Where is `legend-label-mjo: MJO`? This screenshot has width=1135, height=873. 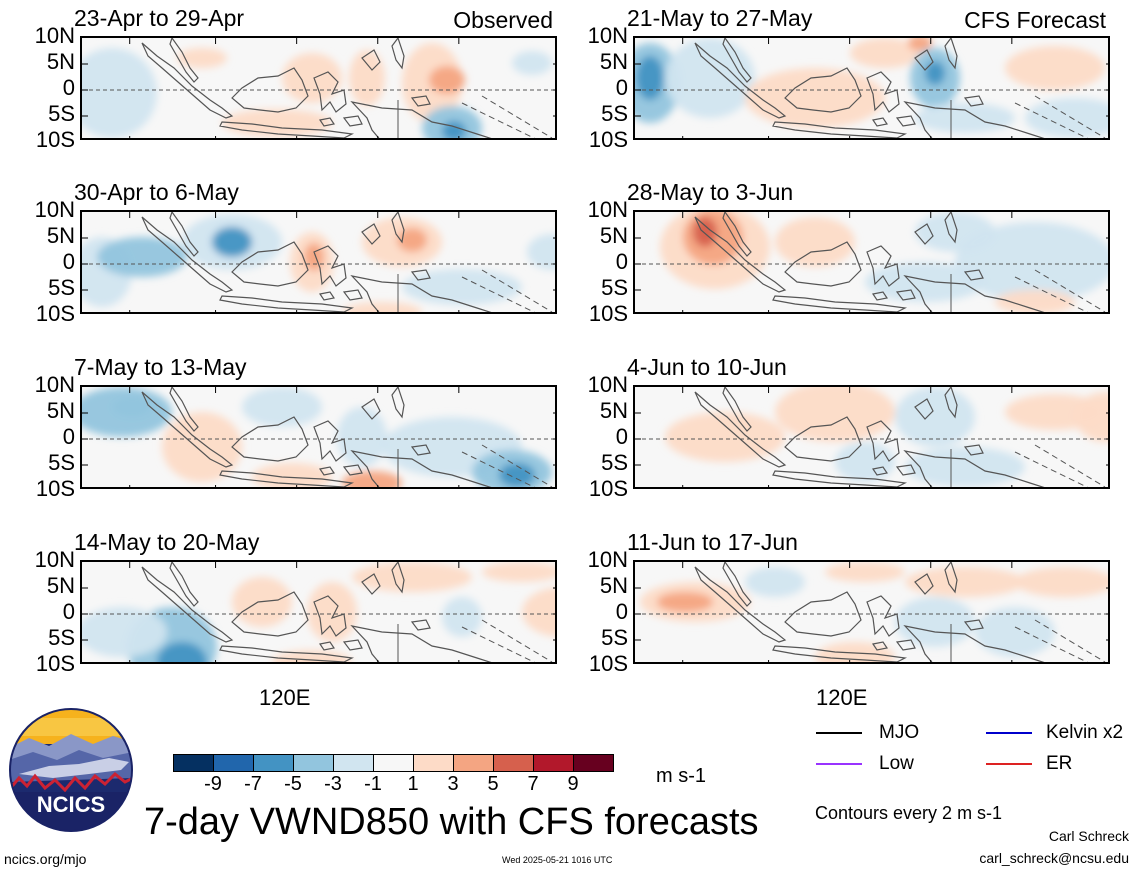 legend-label-mjo: MJO is located at coordinates (899, 732).